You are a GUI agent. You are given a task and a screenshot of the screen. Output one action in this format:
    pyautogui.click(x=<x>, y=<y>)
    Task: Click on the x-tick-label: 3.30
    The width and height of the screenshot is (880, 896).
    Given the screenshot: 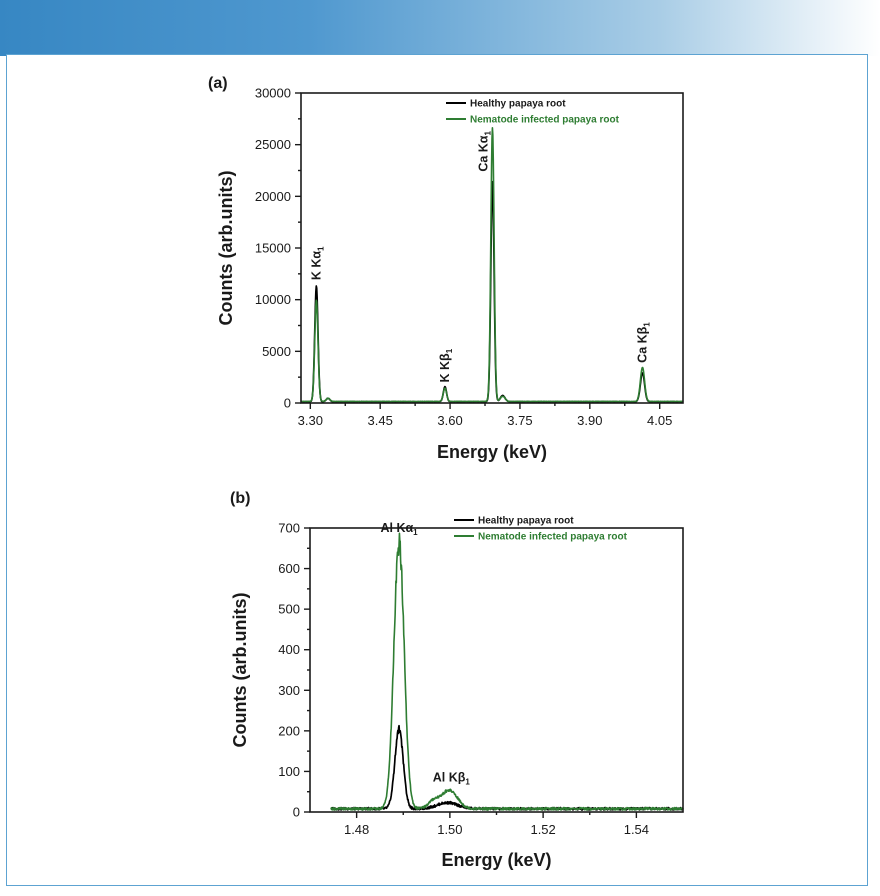 What is the action you would take?
    pyautogui.click(x=310, y=420)
    